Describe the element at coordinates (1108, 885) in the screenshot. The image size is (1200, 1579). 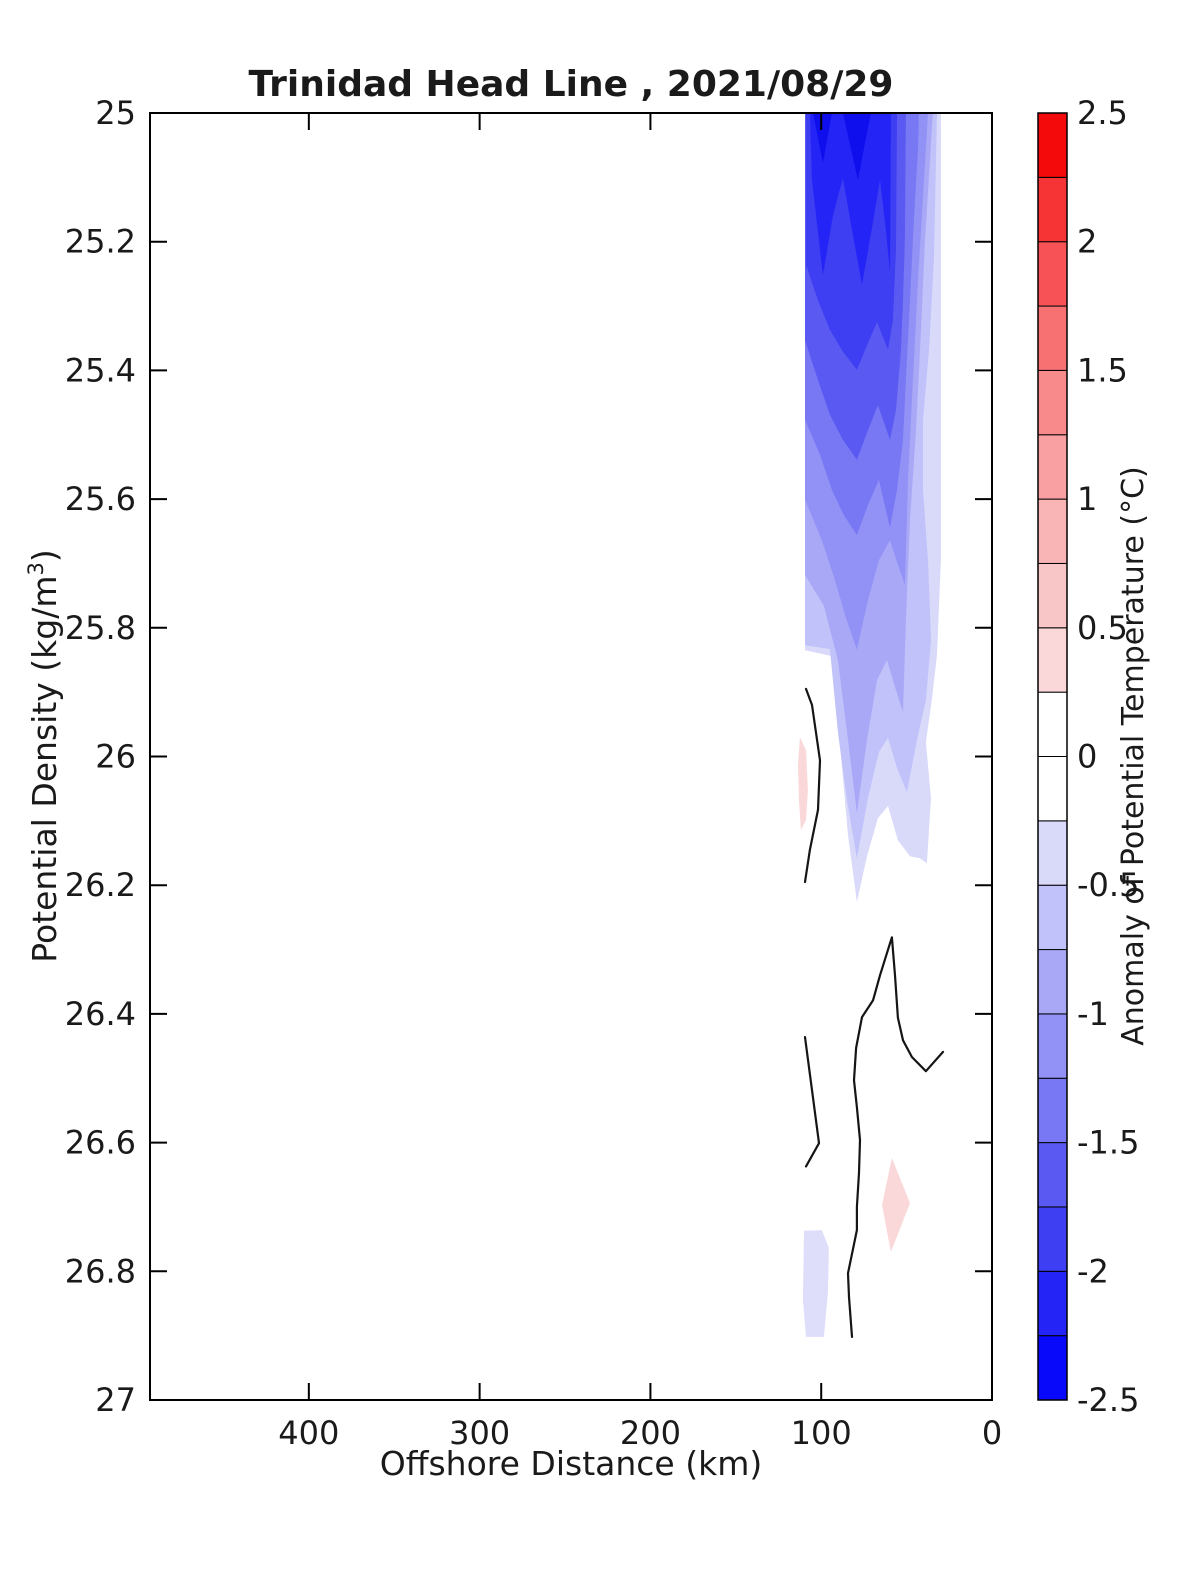
I see `colorbar-tick-label: -0.5` at that location.